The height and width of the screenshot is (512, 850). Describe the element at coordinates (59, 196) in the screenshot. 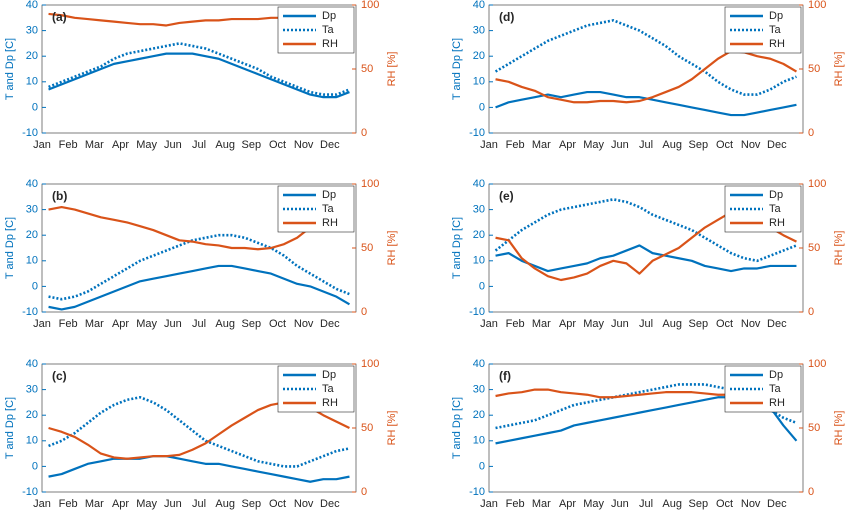

I see `panel-label: (b)` at that location.